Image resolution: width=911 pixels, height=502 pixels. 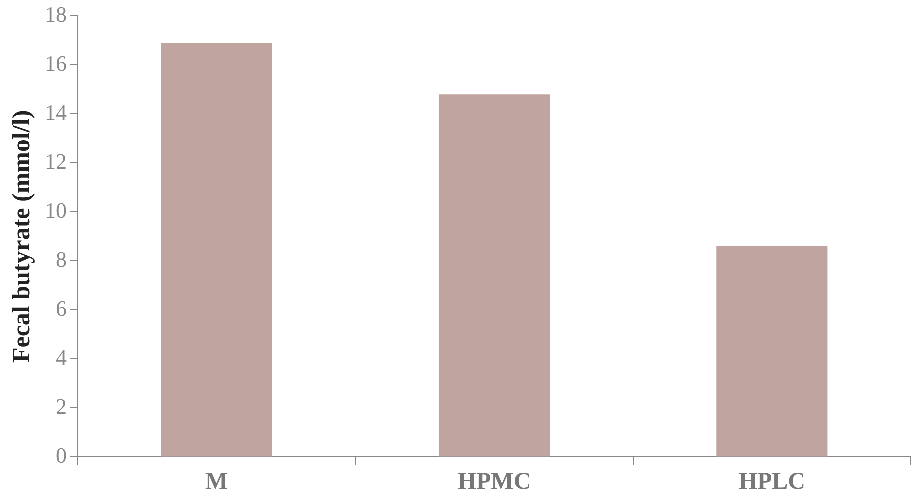 What do you see at coordinates (56, 112) in the screenshot?
I see `y-tick-label: 14` at bounding box center [56, 112].